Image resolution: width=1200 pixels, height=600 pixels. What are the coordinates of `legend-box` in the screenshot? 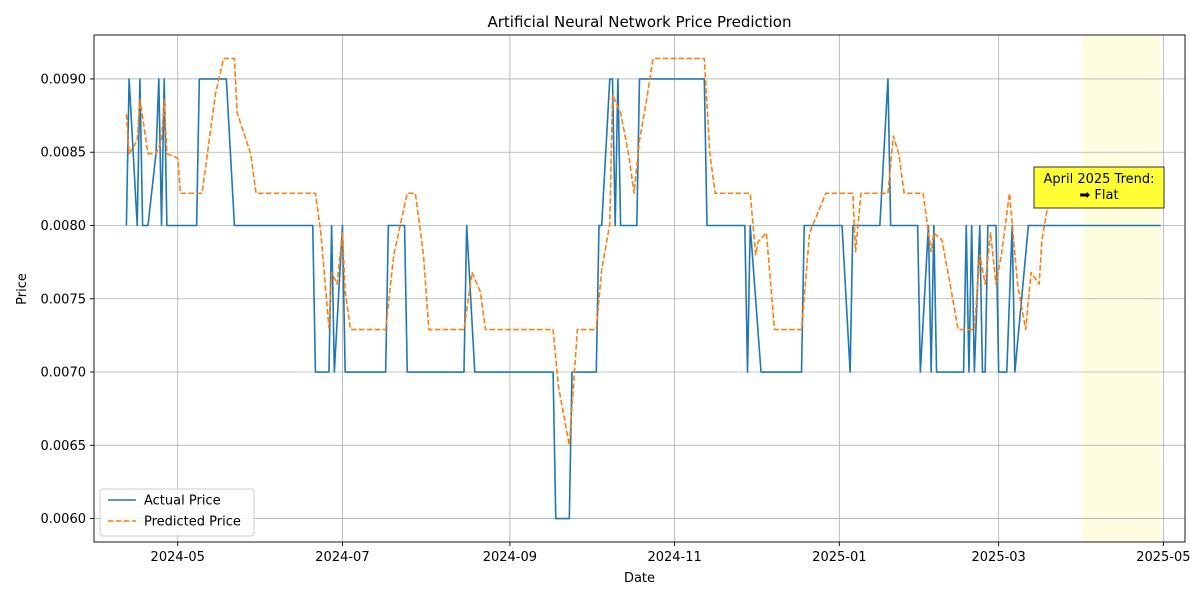 It's located at (177, 512).